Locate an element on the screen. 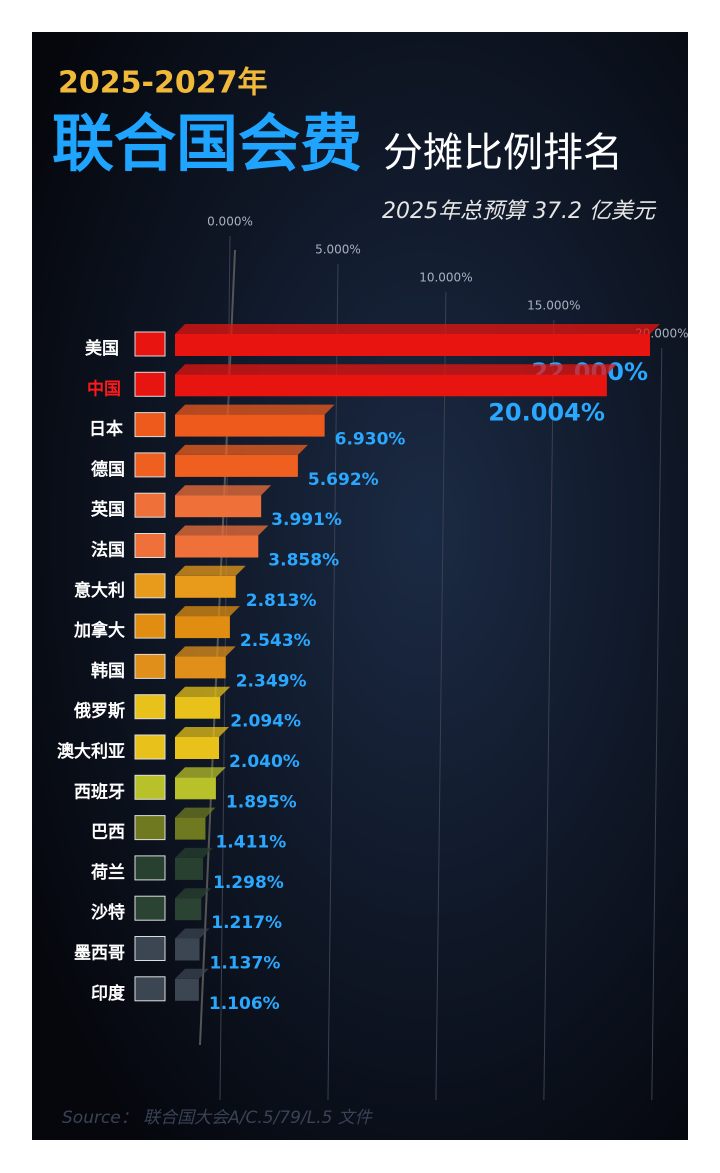 This screenshot has width=720, height=1173. value-label: 1.298% is located at coordinates (248, 883).